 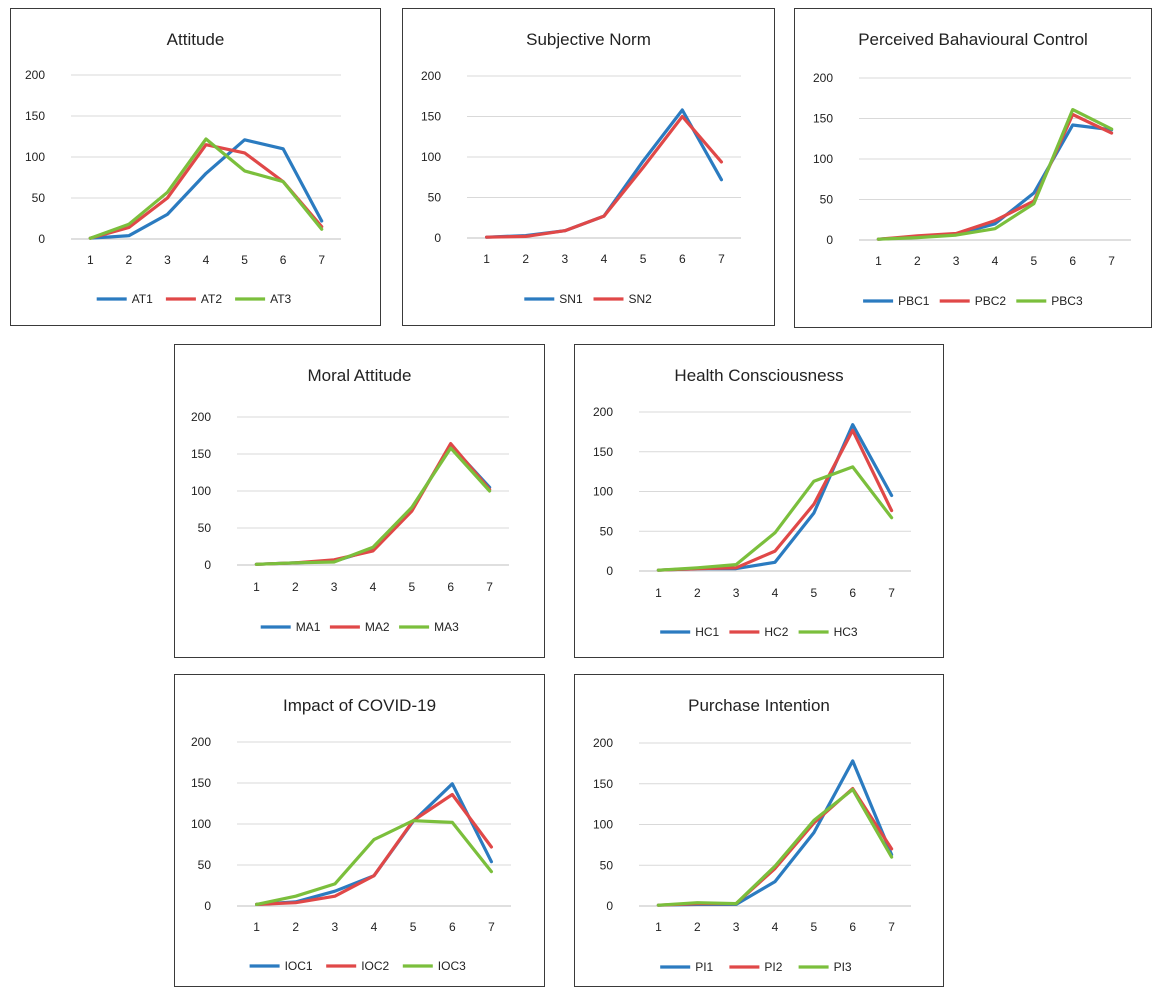 What do you see at coordinates (359, 705) in the screenshot?
I see `chart-title: Impact of COVID-19` at bounding box center [359, 705].